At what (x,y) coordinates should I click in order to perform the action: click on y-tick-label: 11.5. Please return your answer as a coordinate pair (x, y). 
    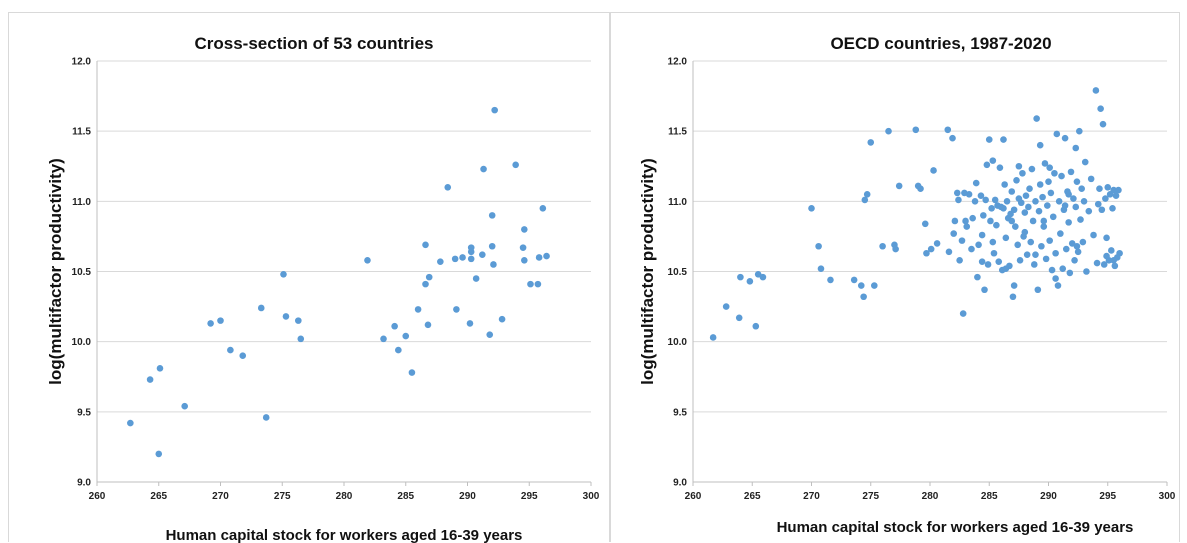
    Looking at the image, I should click on (81, 132).